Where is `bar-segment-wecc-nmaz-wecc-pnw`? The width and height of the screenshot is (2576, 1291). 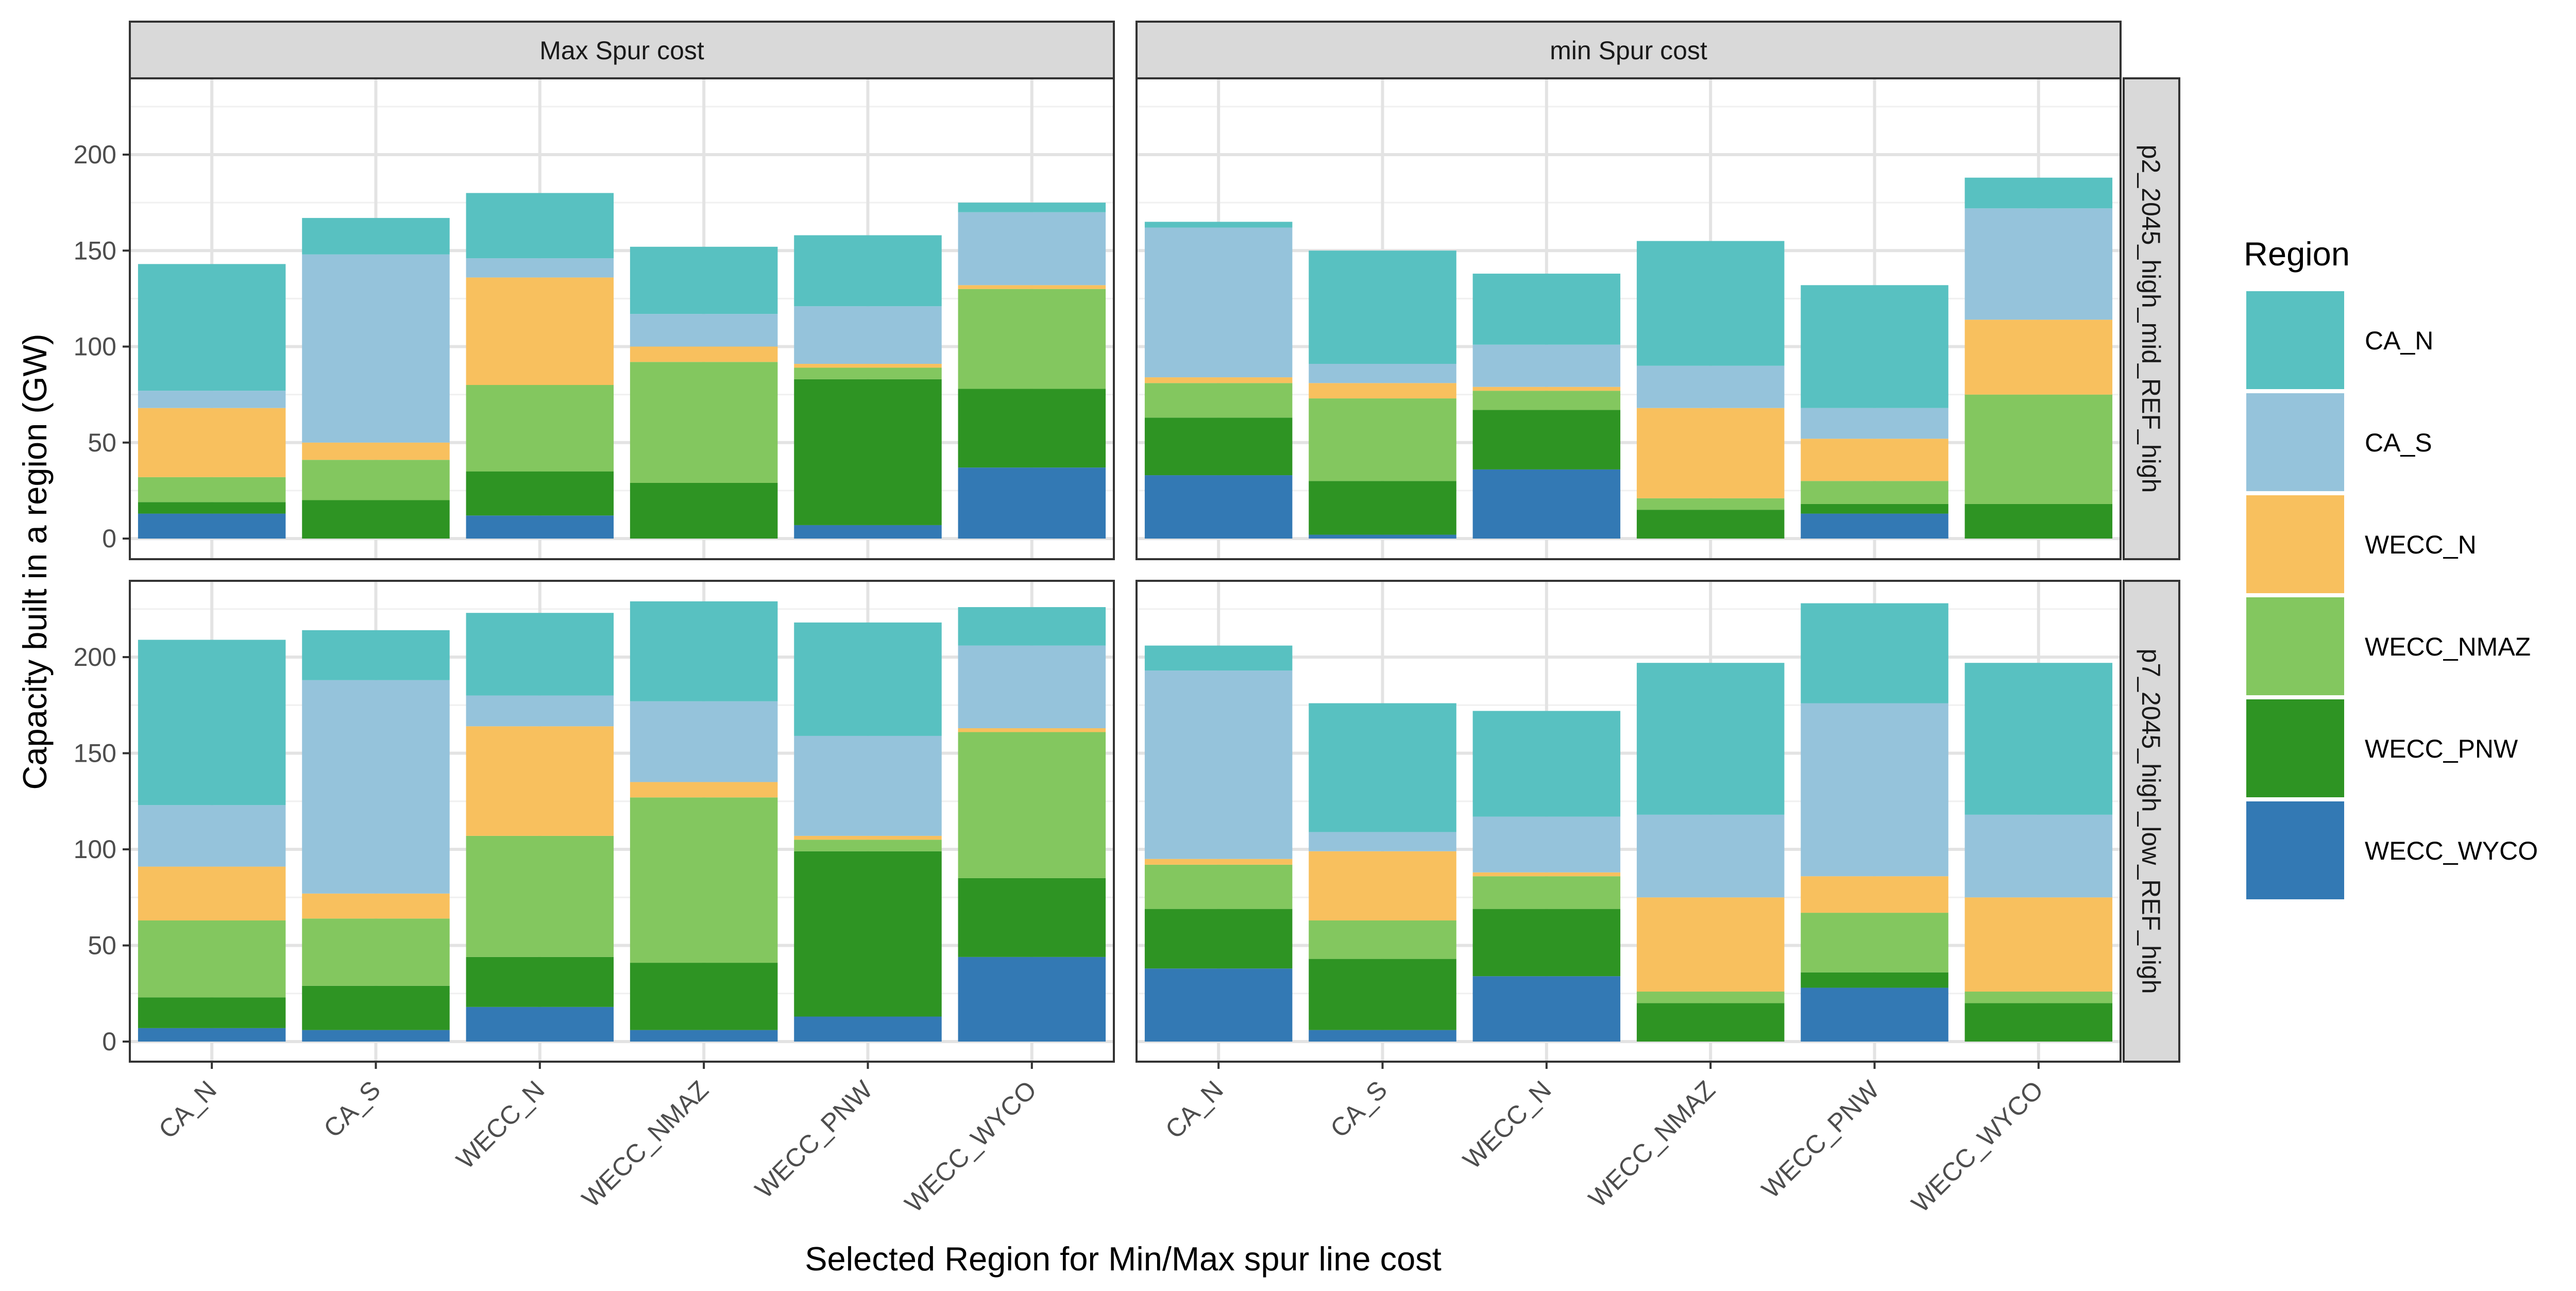
bar-segment-wecc-nmaz-wecc-pnw is located at coordinates (1874, 492).